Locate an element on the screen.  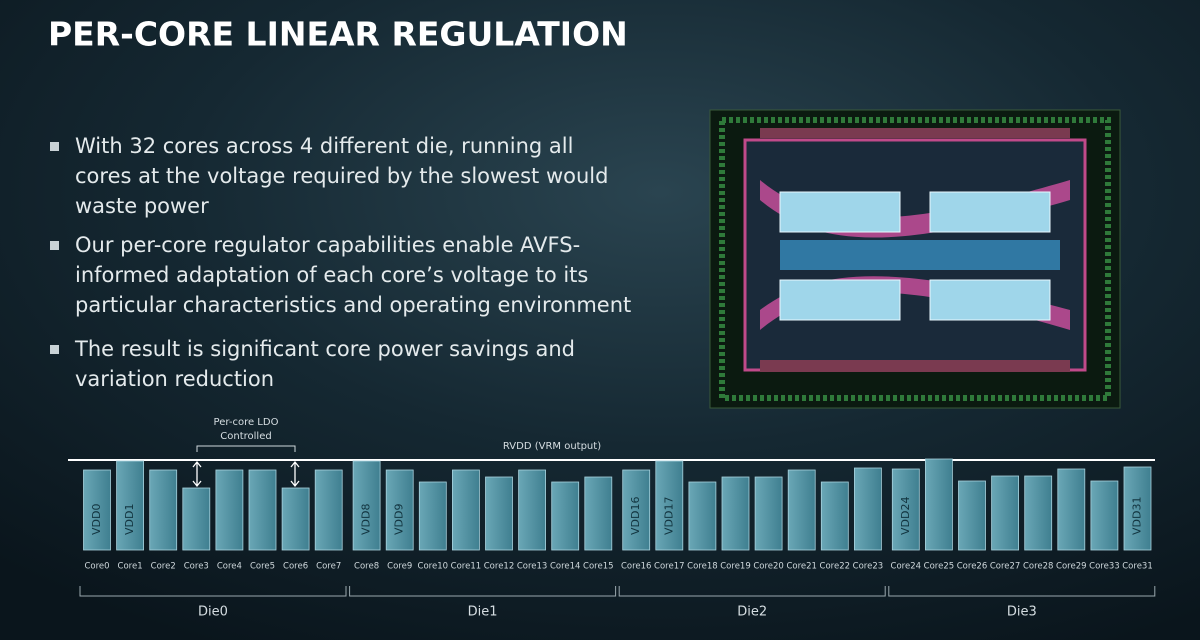
rail-label: VDD9 is located at coordinates (399, 519).